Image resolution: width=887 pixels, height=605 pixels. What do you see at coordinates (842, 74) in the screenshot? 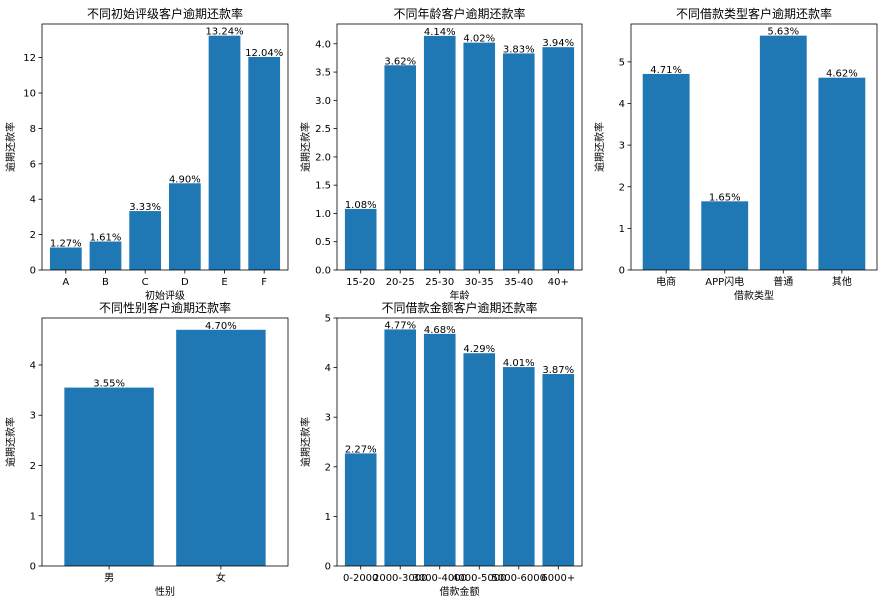
I see `data-label: 4.62%` at bounding box center [842, 74].